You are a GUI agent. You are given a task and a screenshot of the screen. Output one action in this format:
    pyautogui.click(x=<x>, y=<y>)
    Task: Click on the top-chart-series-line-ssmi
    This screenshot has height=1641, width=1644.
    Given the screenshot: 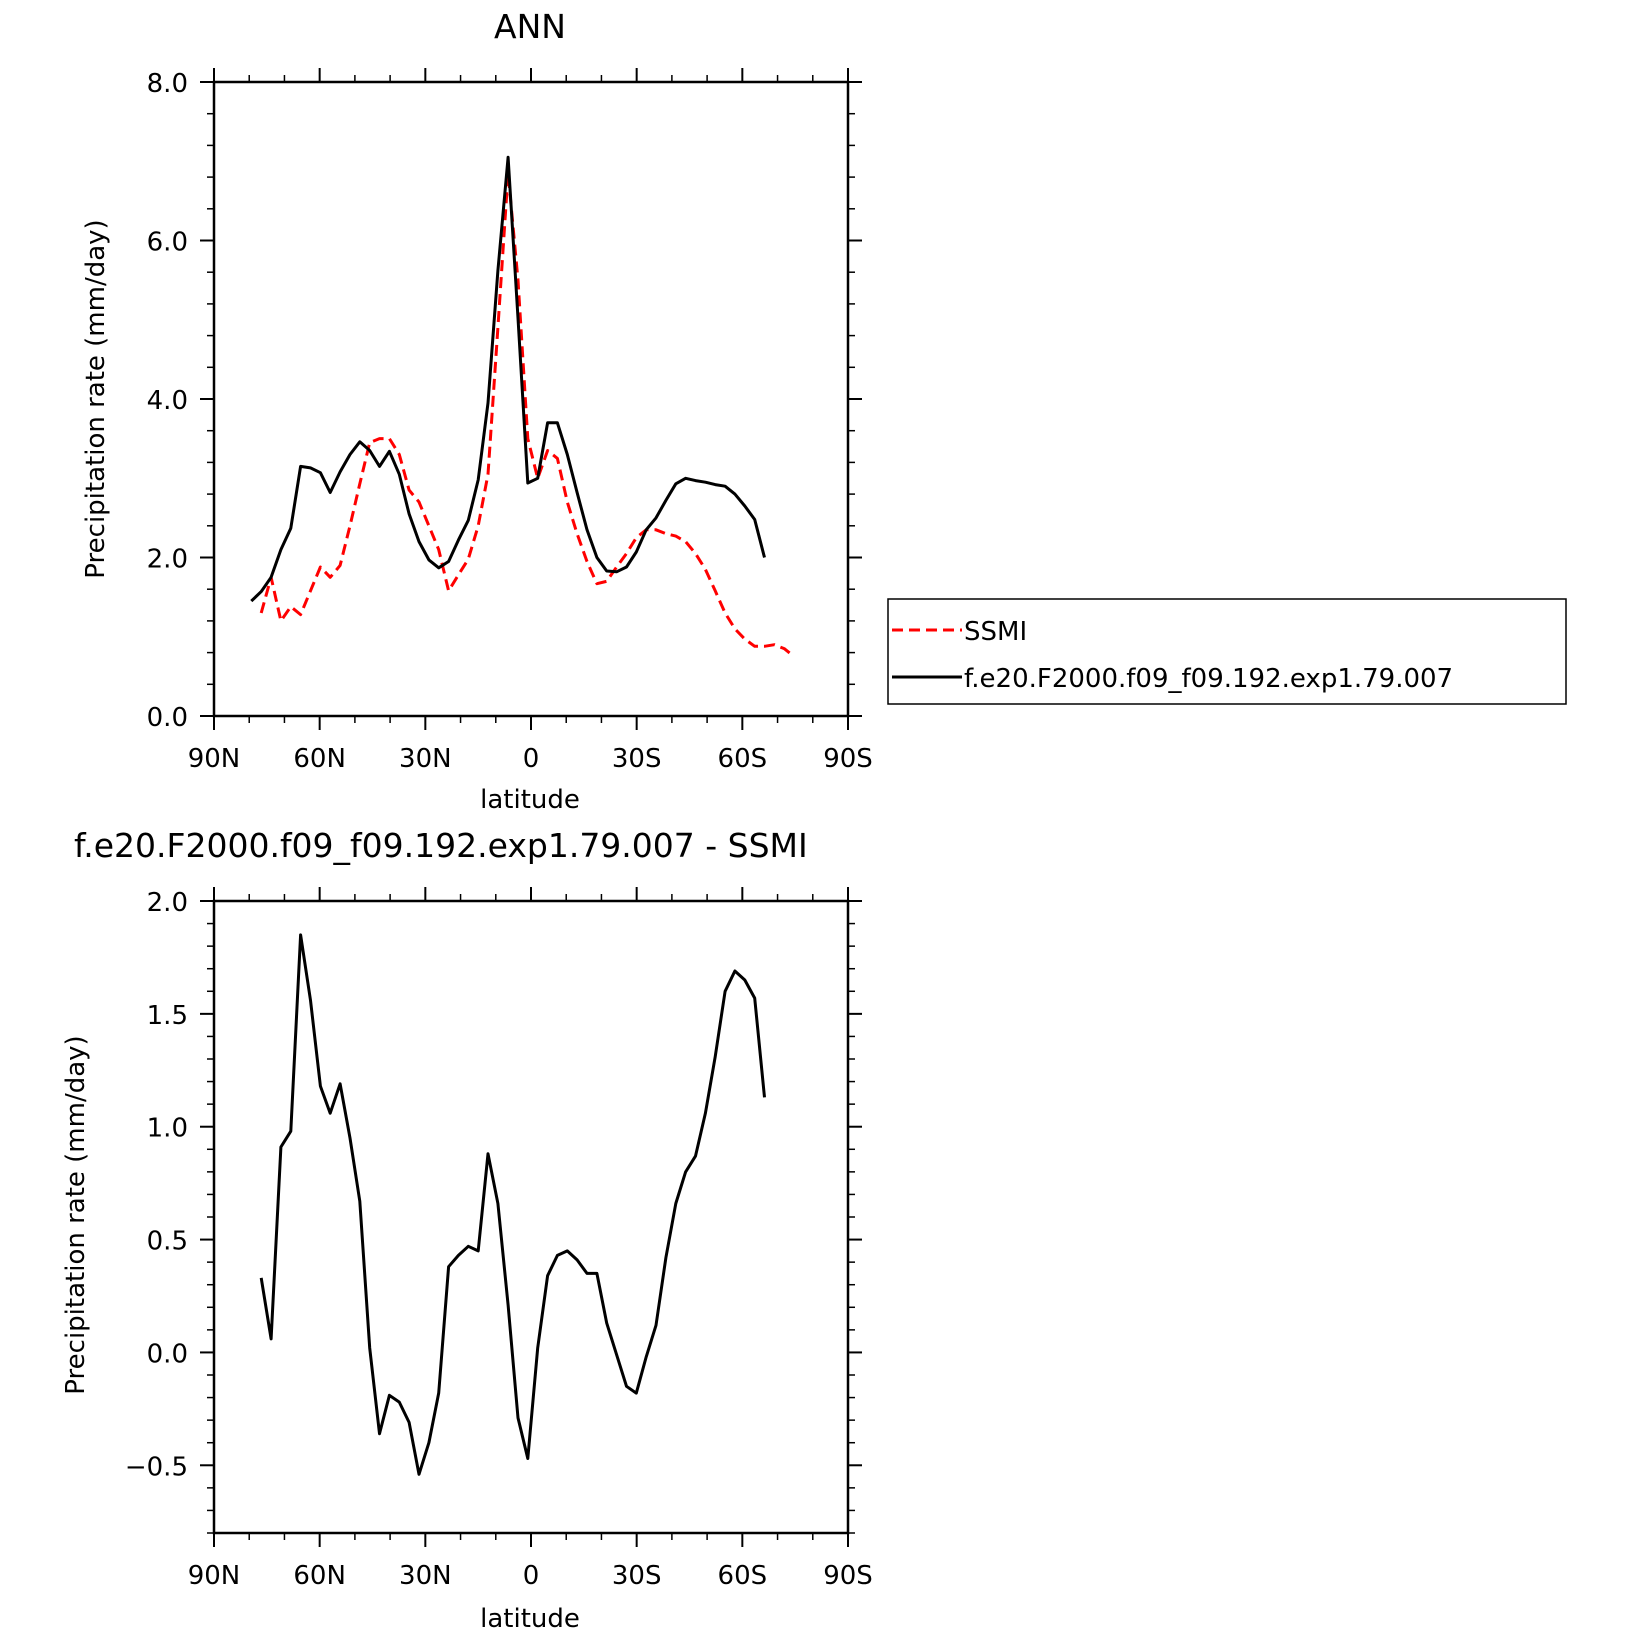 What is the action you would take?
    pyautogui.click(x=527, y=414)
    